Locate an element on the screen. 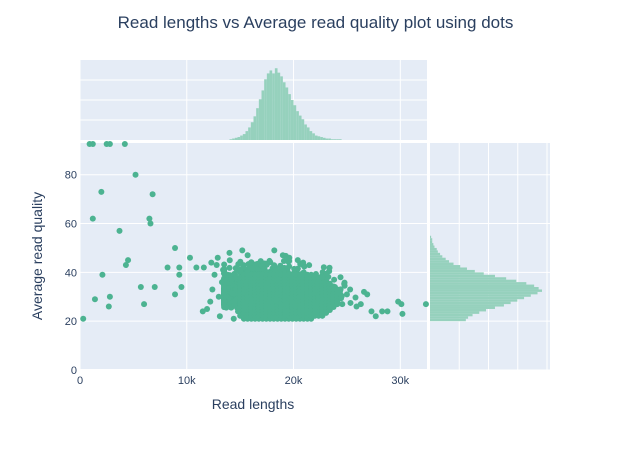 The height and width of the screenshot is (450, 631). y-axis-title: Average read quality is located at coordinates (37, 256).